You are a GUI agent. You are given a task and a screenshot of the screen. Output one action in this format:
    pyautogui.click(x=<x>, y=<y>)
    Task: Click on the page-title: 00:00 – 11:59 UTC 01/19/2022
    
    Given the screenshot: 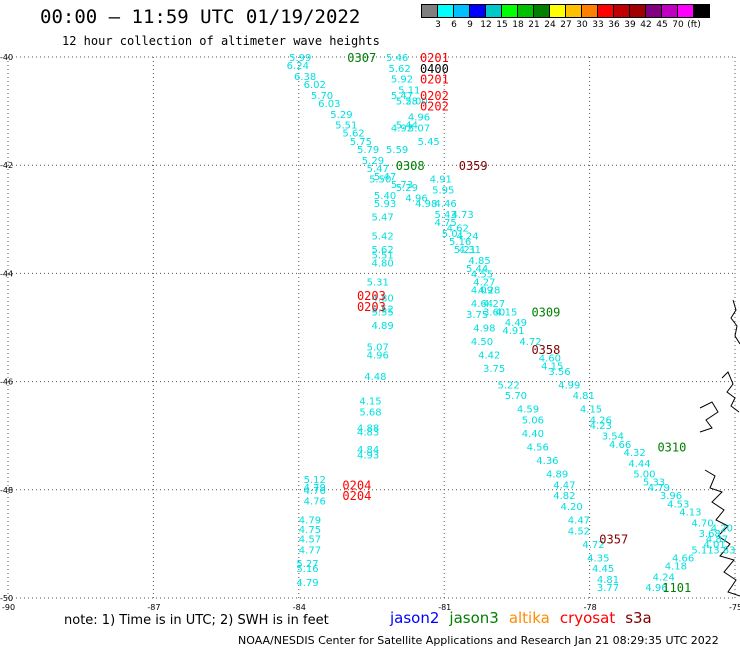 What is the action you would take?
    pyautogui.click(x=200, y=17)
    